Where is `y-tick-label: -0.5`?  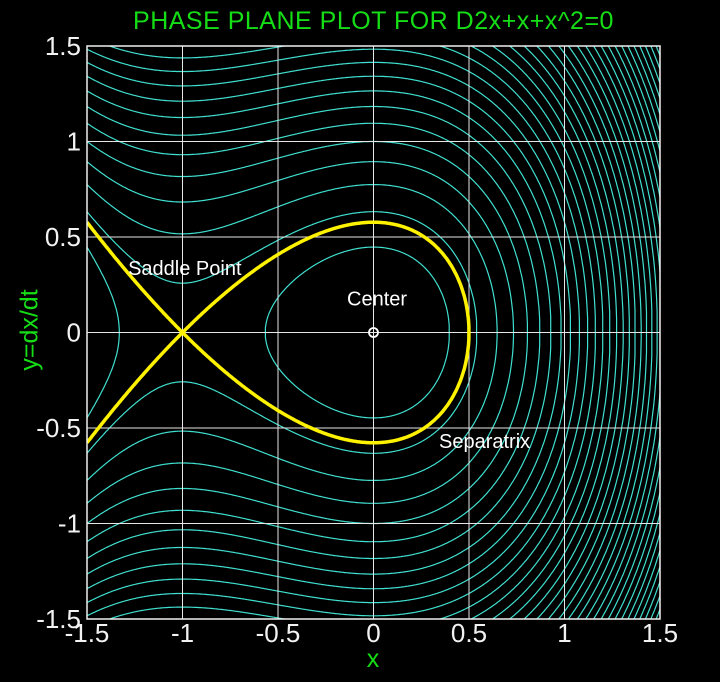 y-tick-label: -0.5 is located at coordinates (58, 428).